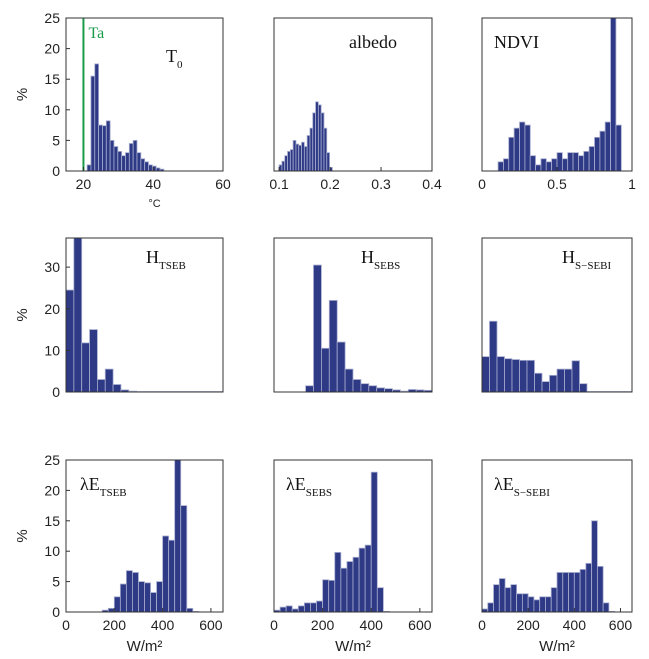  What do you see at coordinates (113, 493) in the screenshot?
I see `panel-title-subscript: TSEB` at bounding box center [113, 493].